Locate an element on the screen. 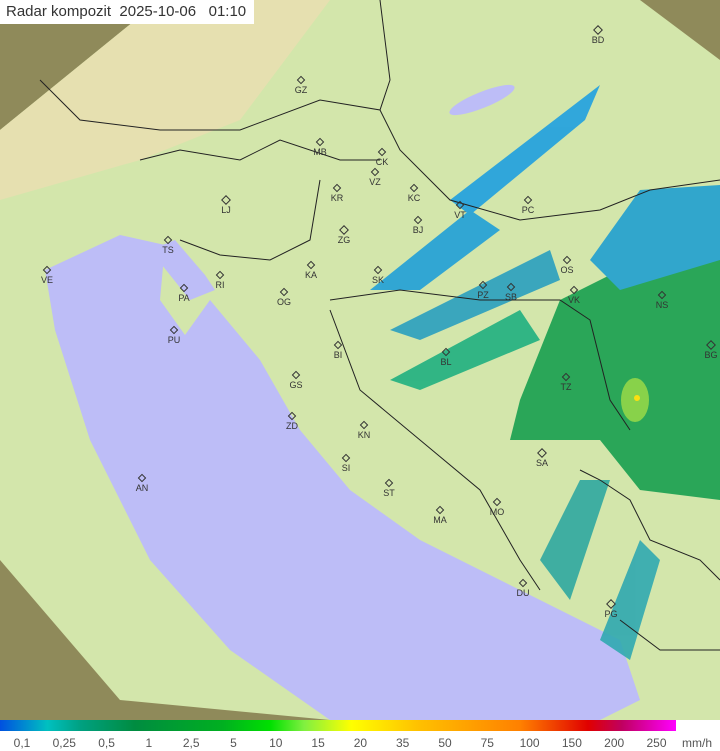 The width and height of the screenshot is (720, 751). lake-balaton is located at coordinates (482, 100).